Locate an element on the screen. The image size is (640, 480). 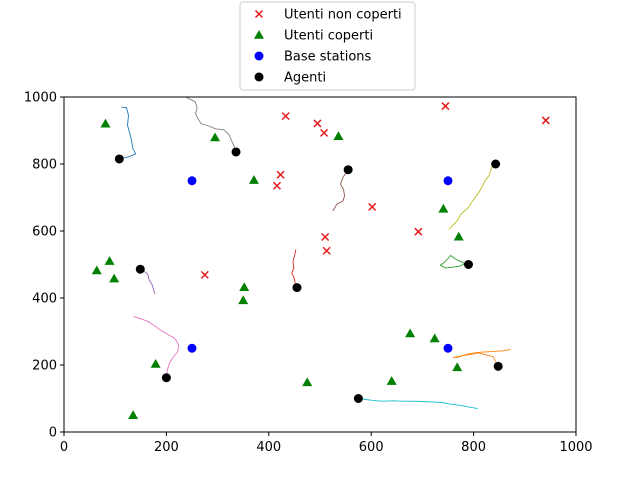
y-tick-label-800: 800 is located at coordinates (44, 165).